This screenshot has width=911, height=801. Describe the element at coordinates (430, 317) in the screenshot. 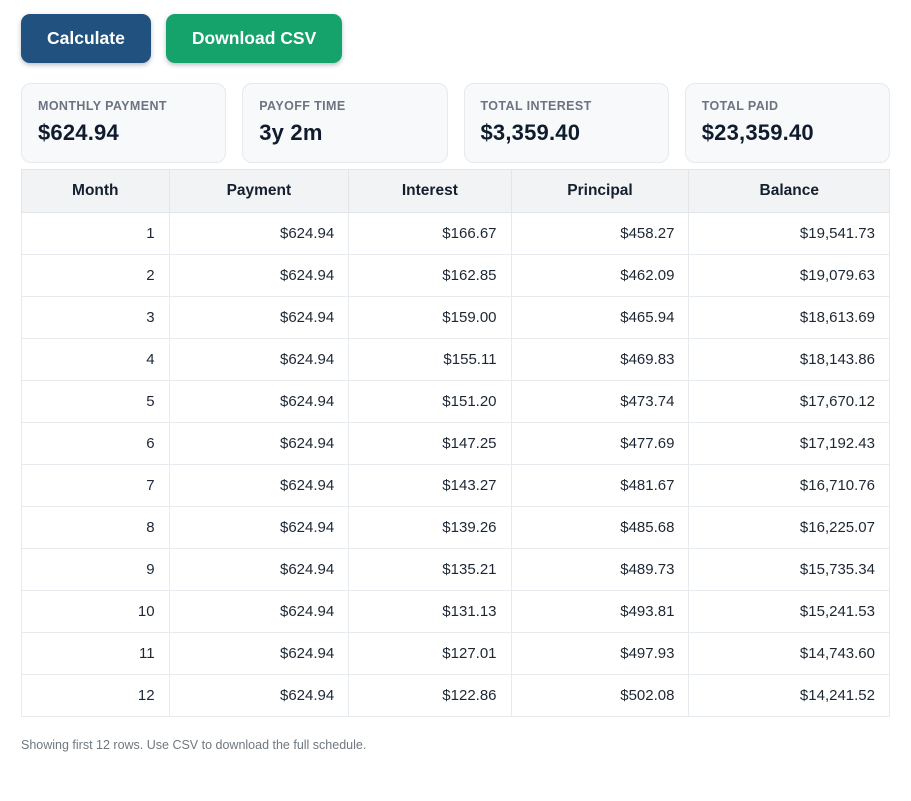

I see `cell-interest: $159.00` at that location.